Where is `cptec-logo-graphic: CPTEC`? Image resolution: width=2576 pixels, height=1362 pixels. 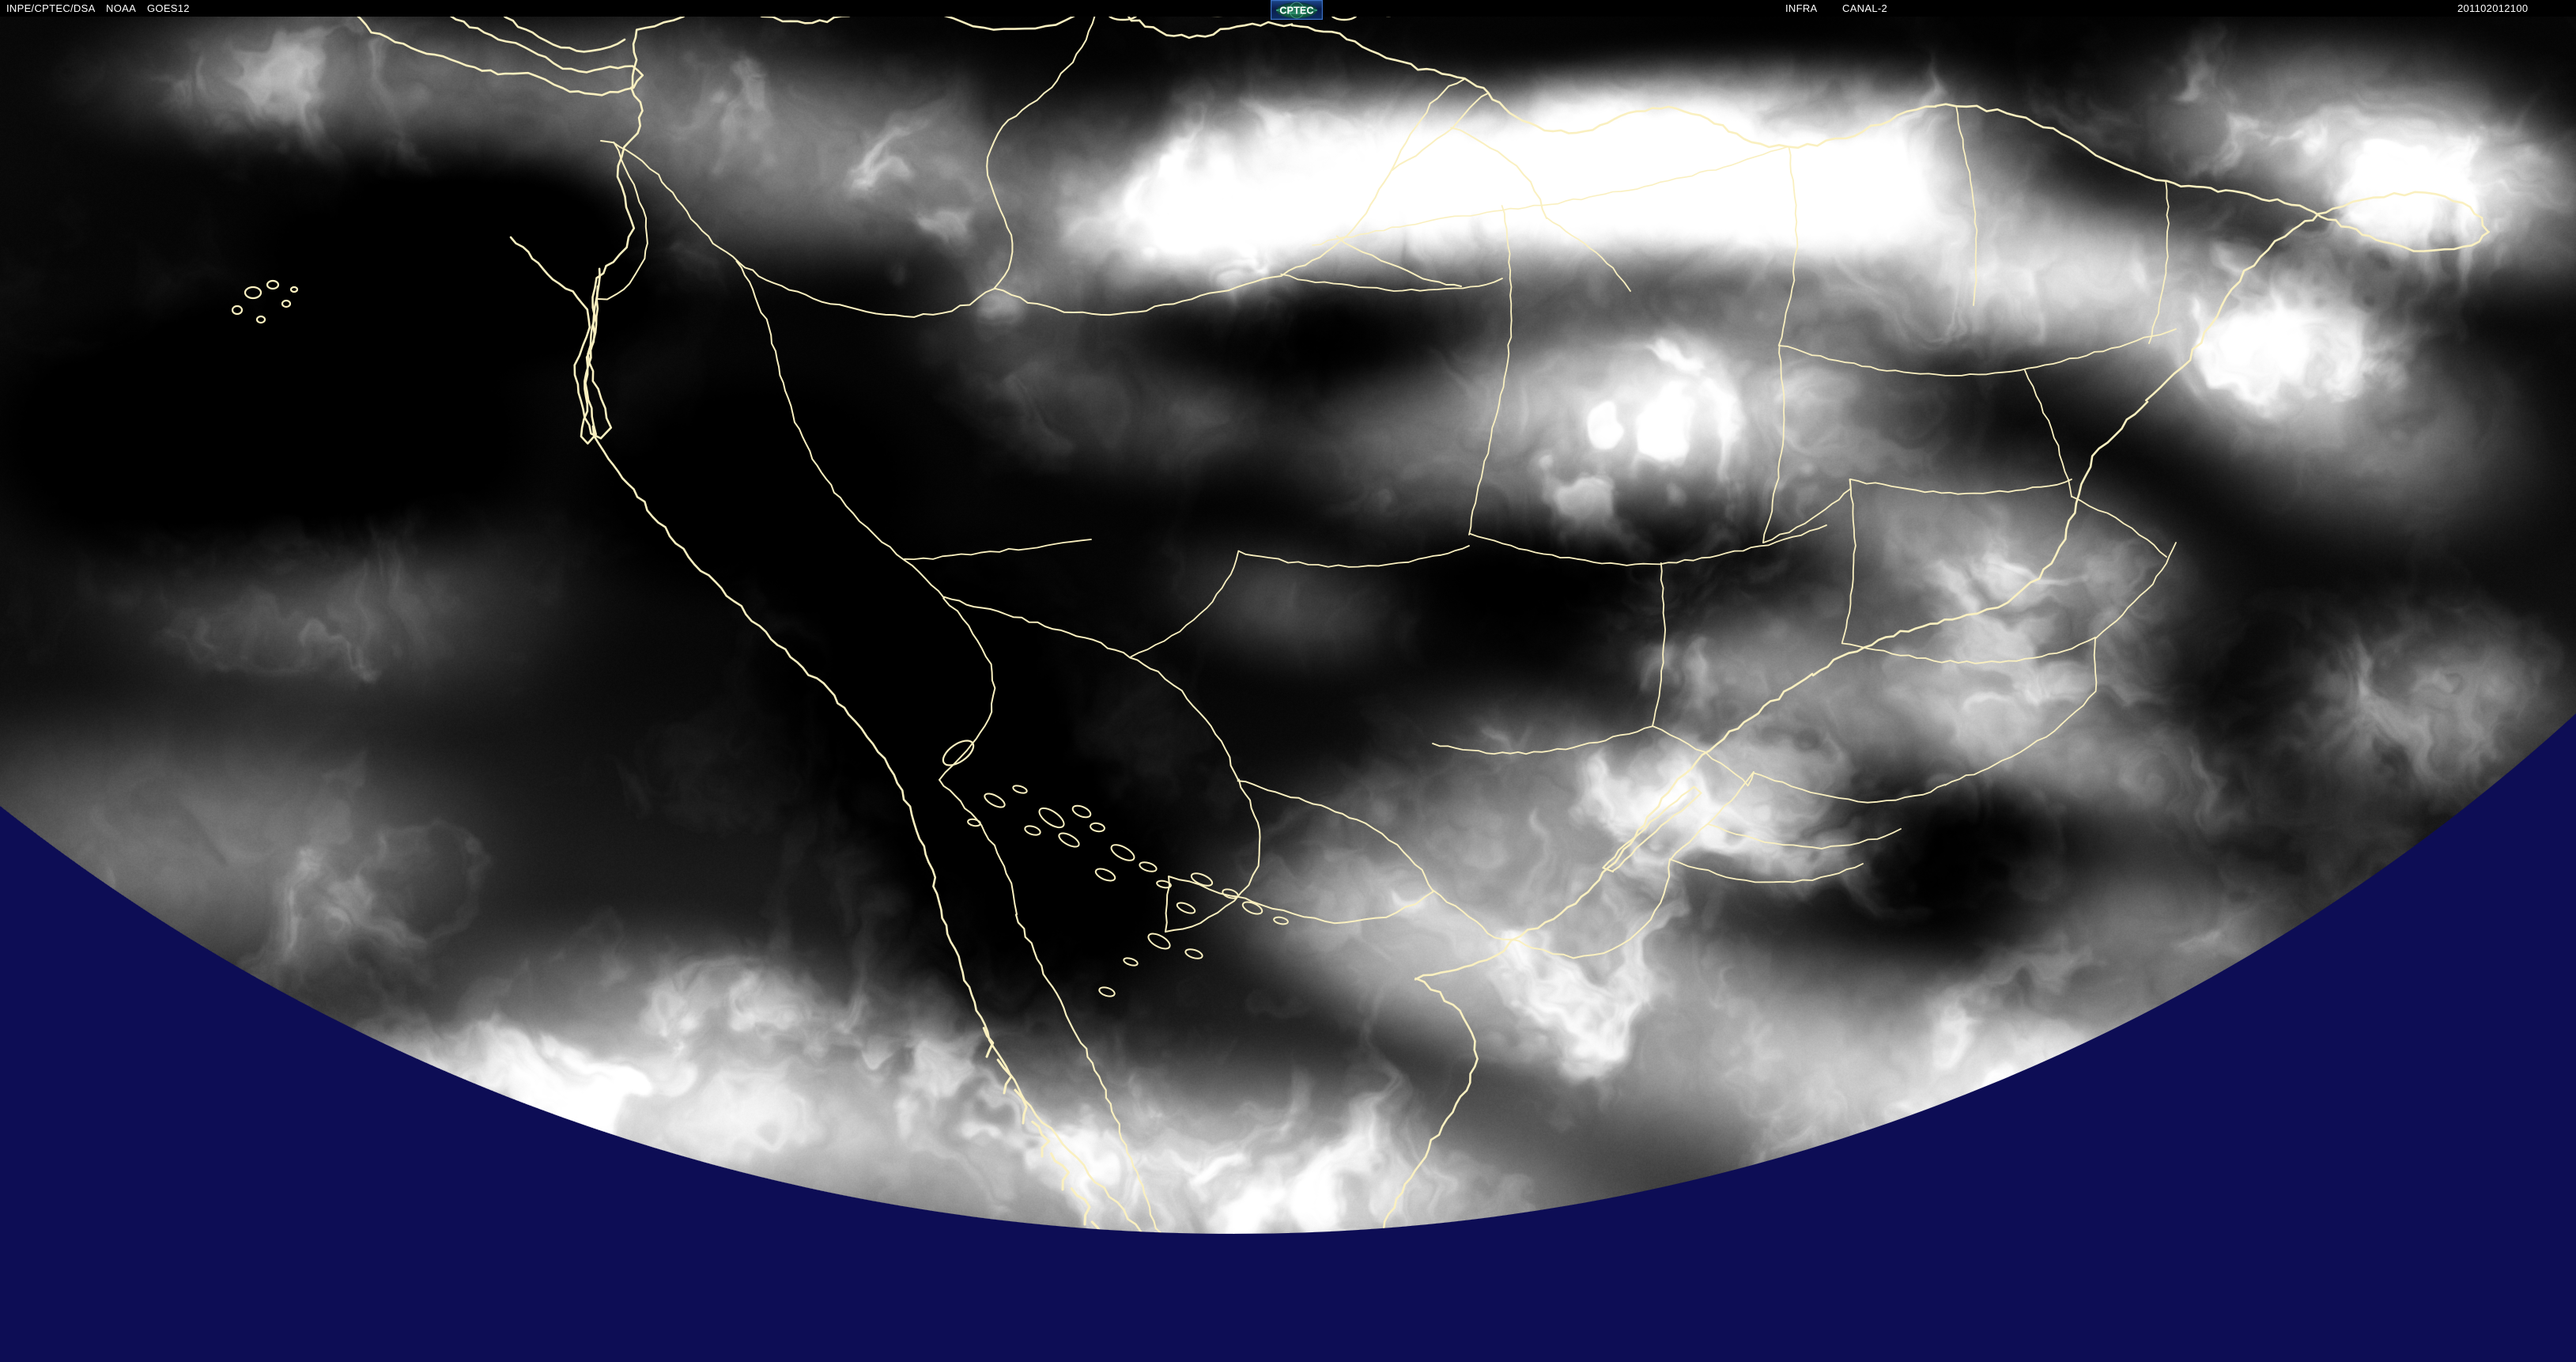 cptec-logo-graphic: CPTEC is located at coordinates (1297, 10).